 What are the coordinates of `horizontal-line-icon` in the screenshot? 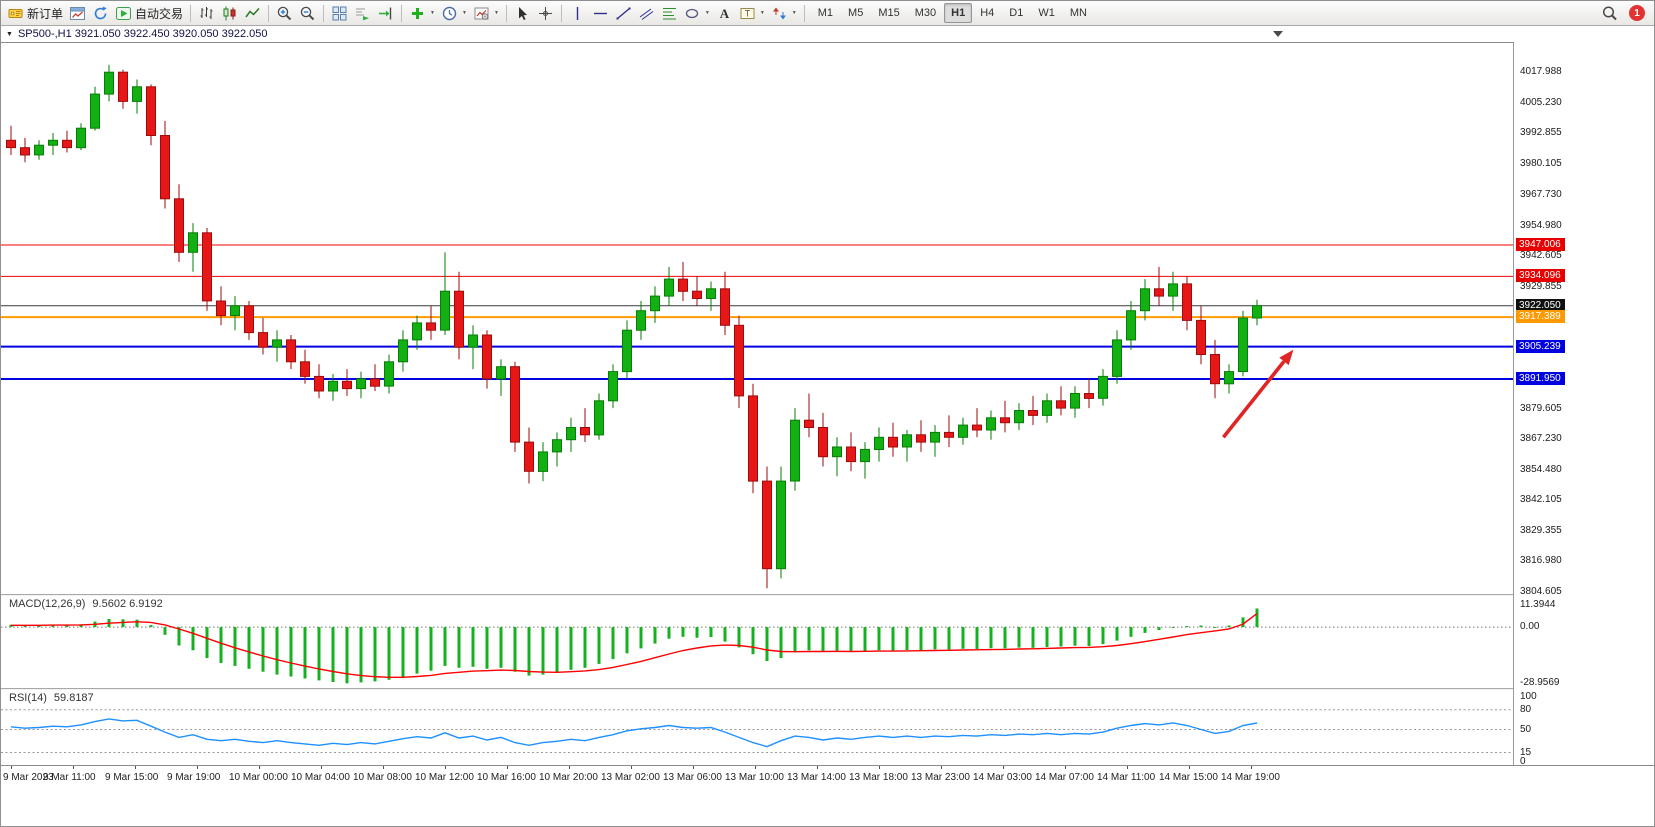 It's located at (600, 13).